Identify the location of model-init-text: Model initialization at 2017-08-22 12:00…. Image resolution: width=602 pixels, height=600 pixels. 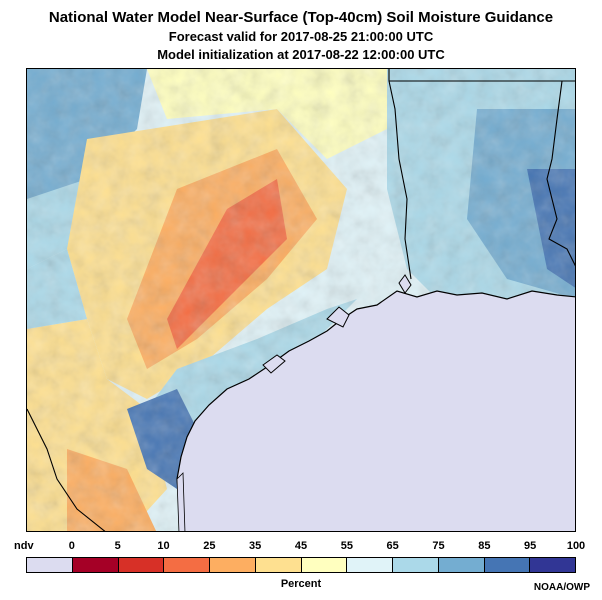
(301, 54).